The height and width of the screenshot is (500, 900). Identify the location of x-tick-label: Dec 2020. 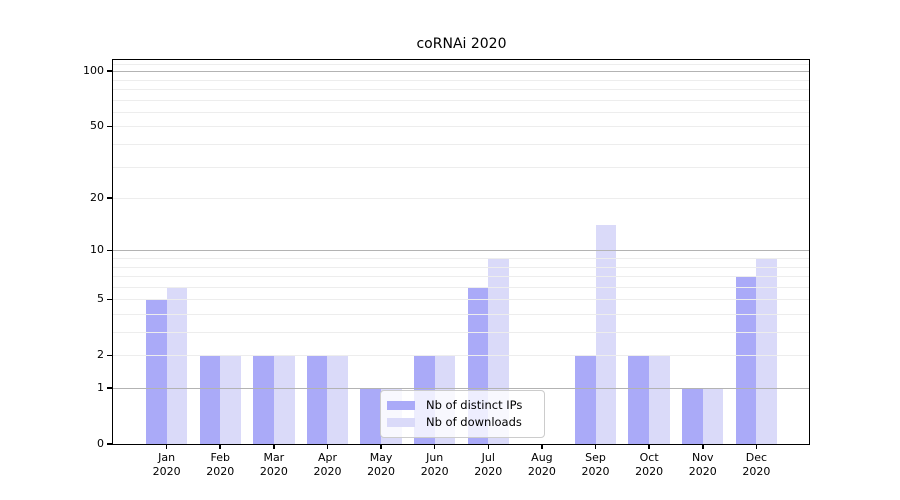
(756, 465).